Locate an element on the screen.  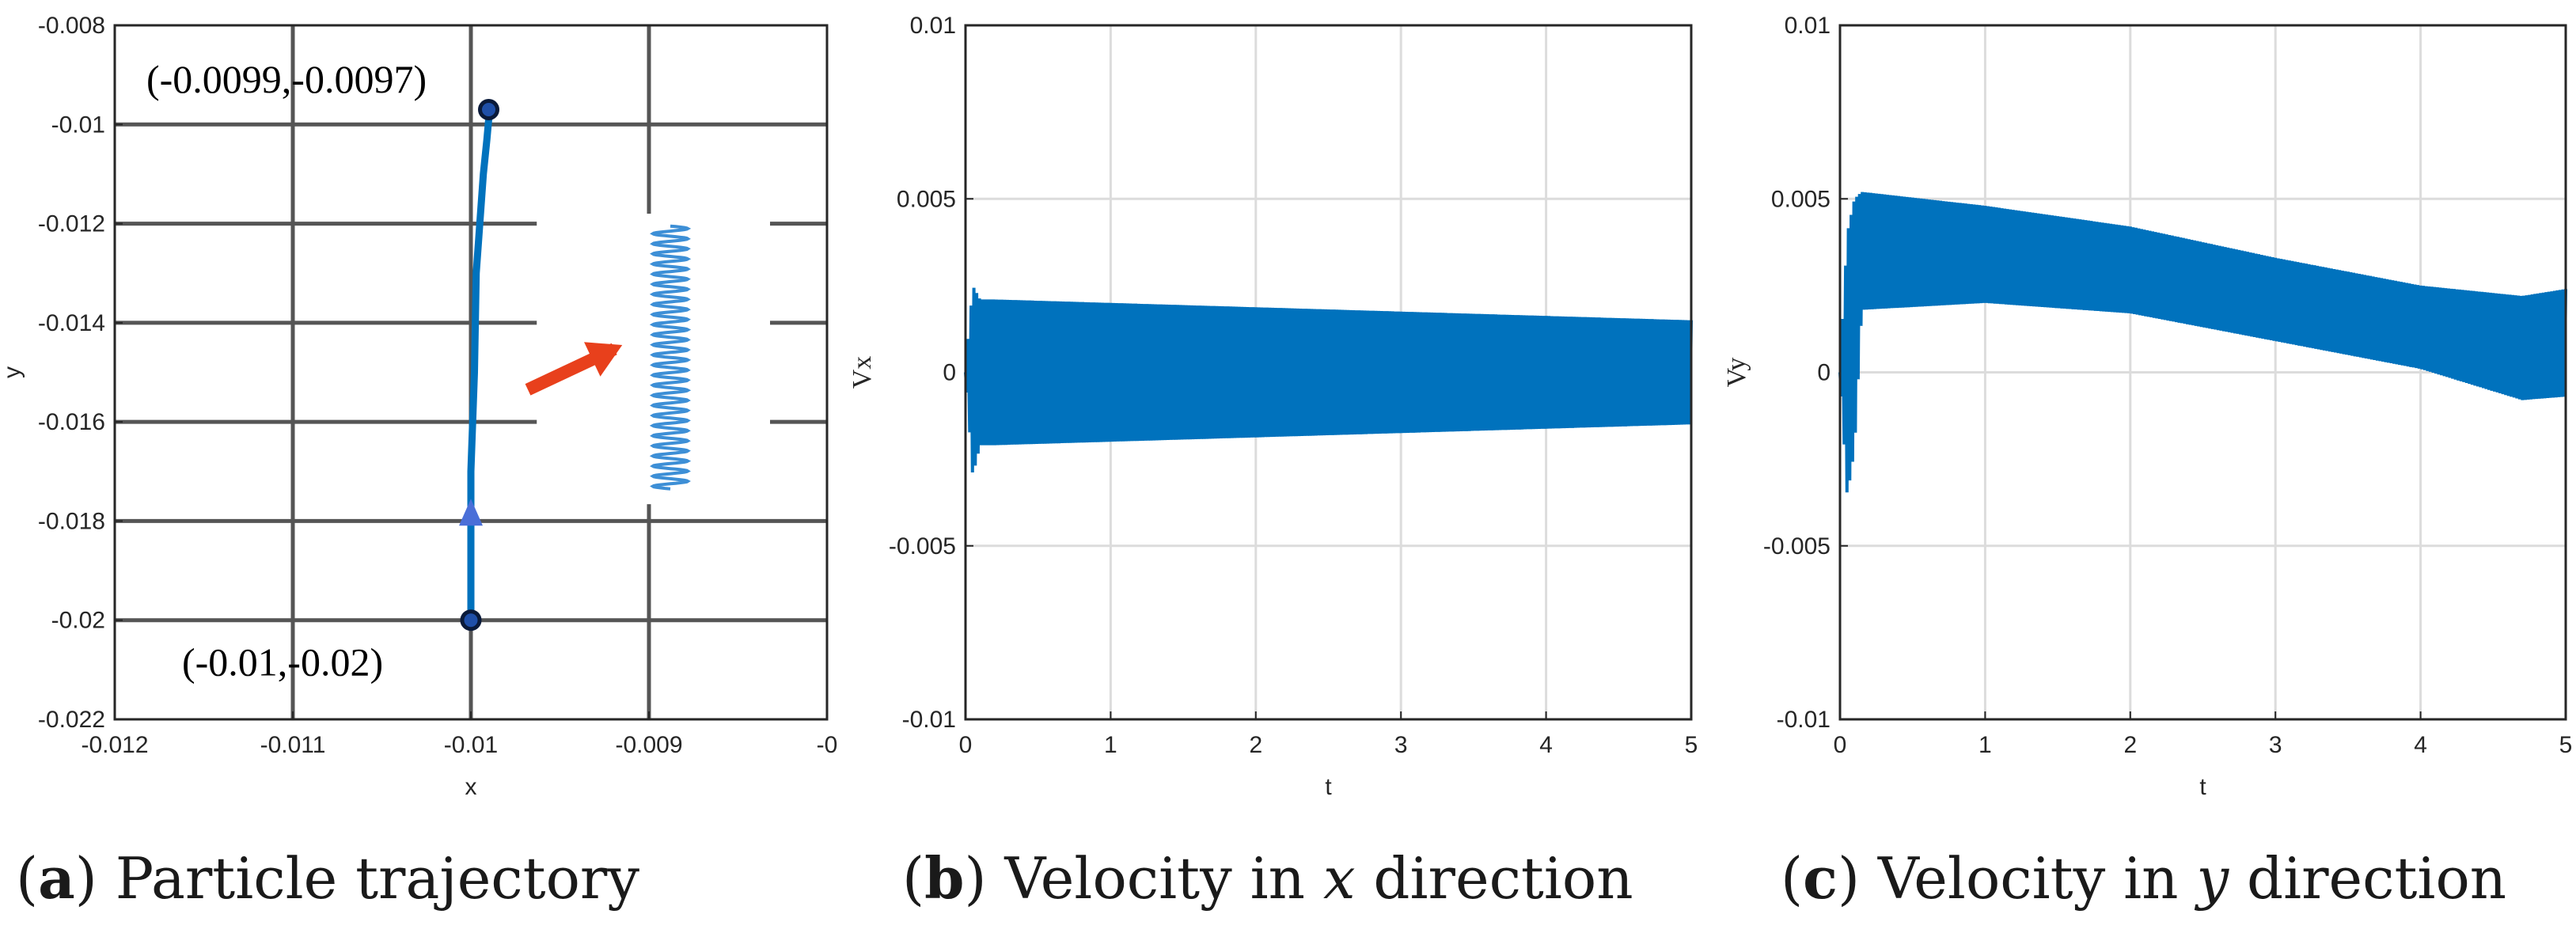
panel-b-data is located at coordinates (1328, 380).